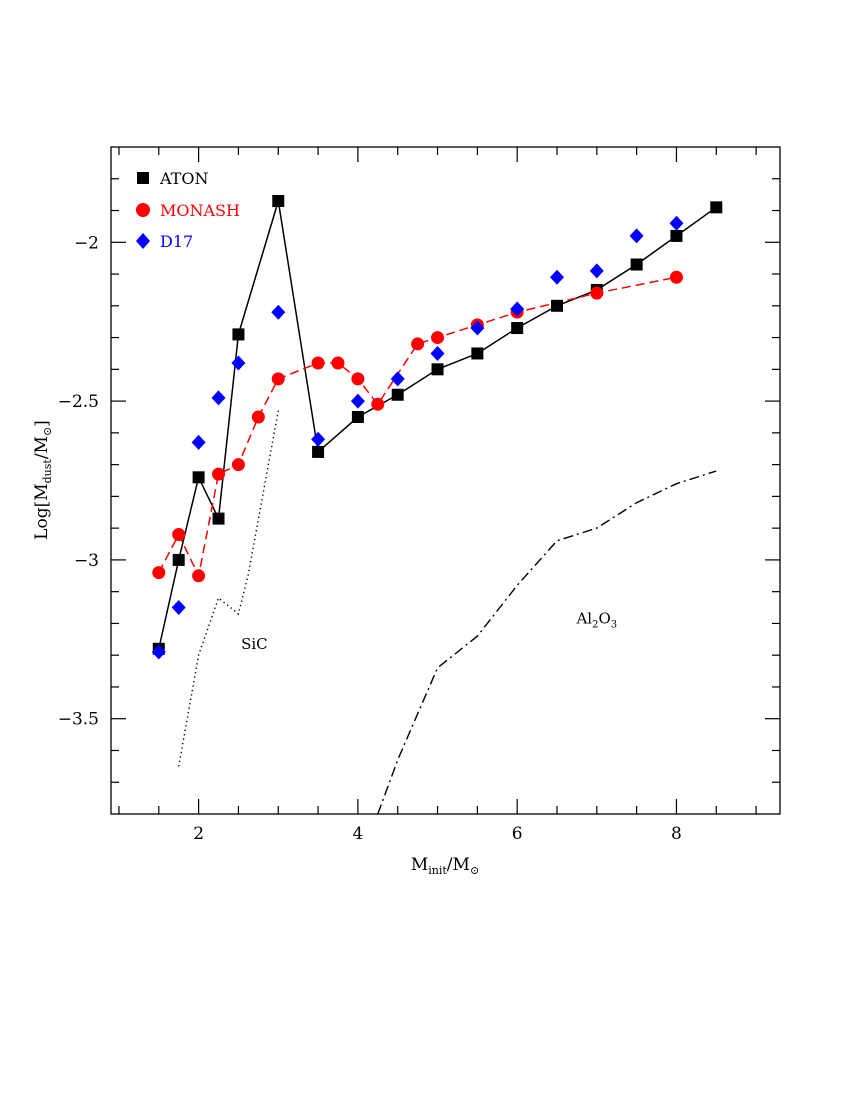 Image resolution: width=850 pixels, height=1100 pixels. I want to click on annotation-al2o3-sub1: 2, so click(595, 624).